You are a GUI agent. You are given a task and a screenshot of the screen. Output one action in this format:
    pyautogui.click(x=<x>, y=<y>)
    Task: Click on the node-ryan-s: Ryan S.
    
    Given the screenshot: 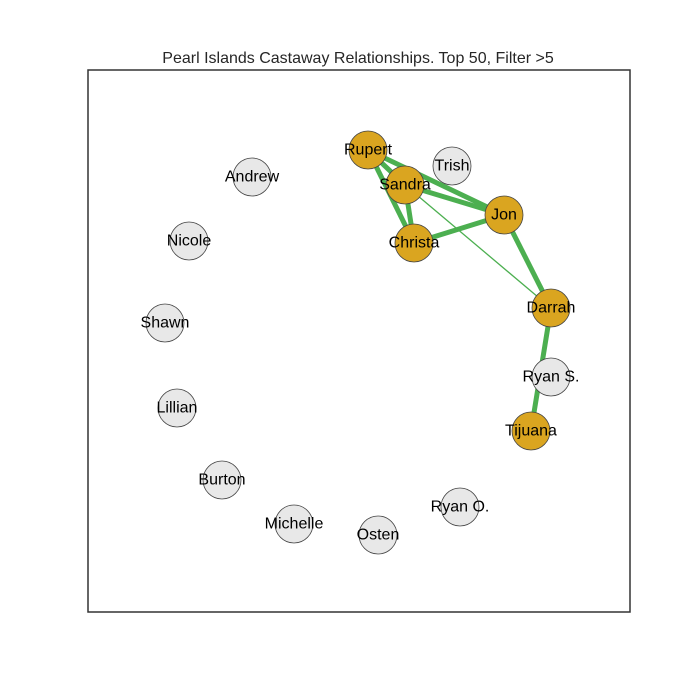 What is the action you would take?
    pyautogui.click(x=551, y=377)
    